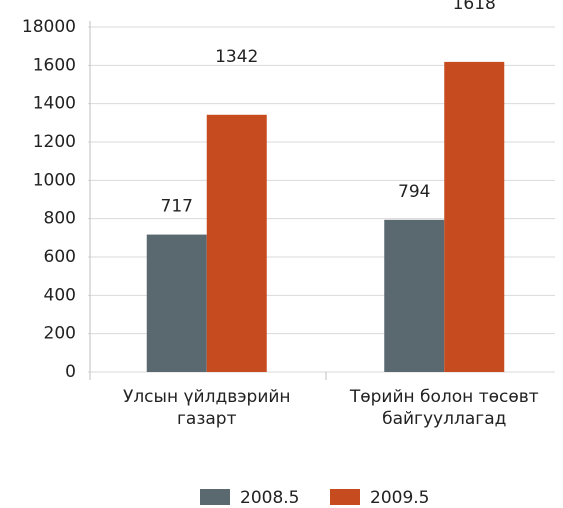 Image resolution: width=563 pixels, height=508 pixels. What do you see at coordinates (236, 57) in the screenshot?
I see `value-label: 1342` at bounding box center [236, 57].